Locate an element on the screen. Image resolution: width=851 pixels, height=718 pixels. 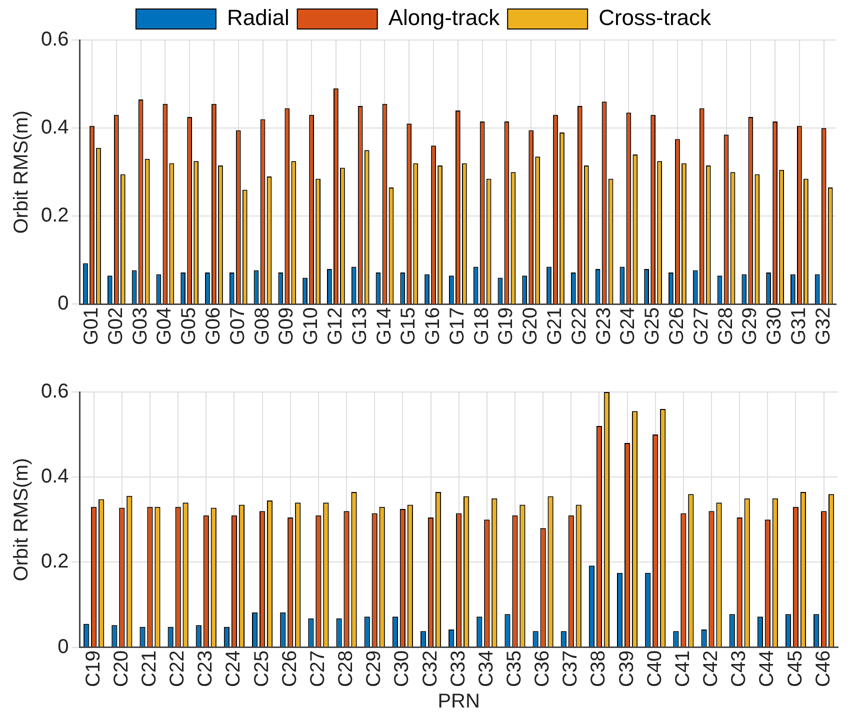
x-tick-label: C26 is located at coordinates (289, 669).